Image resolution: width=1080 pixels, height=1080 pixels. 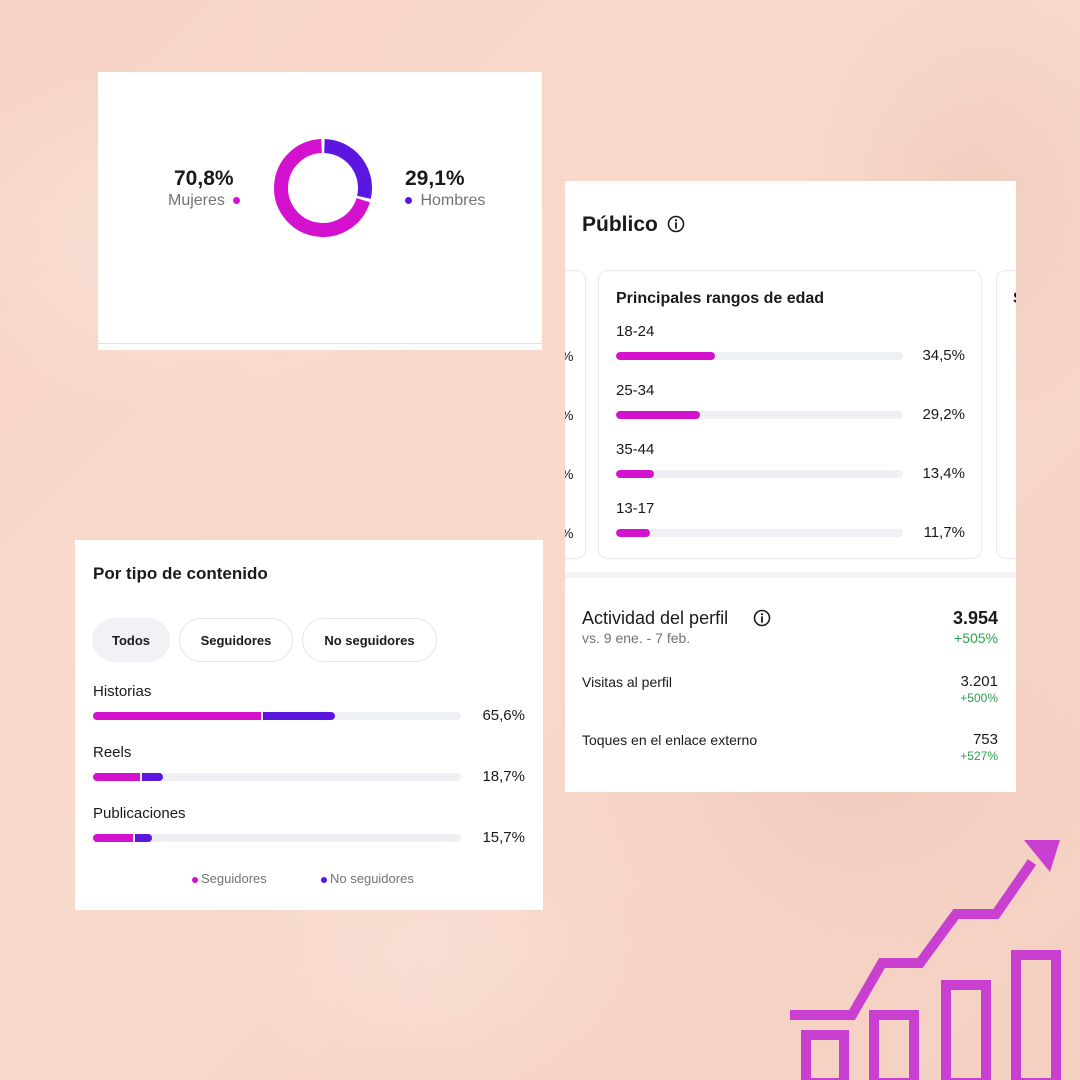 I want to click on content-type-percent: 18,7%, so click(x=503, y=776).